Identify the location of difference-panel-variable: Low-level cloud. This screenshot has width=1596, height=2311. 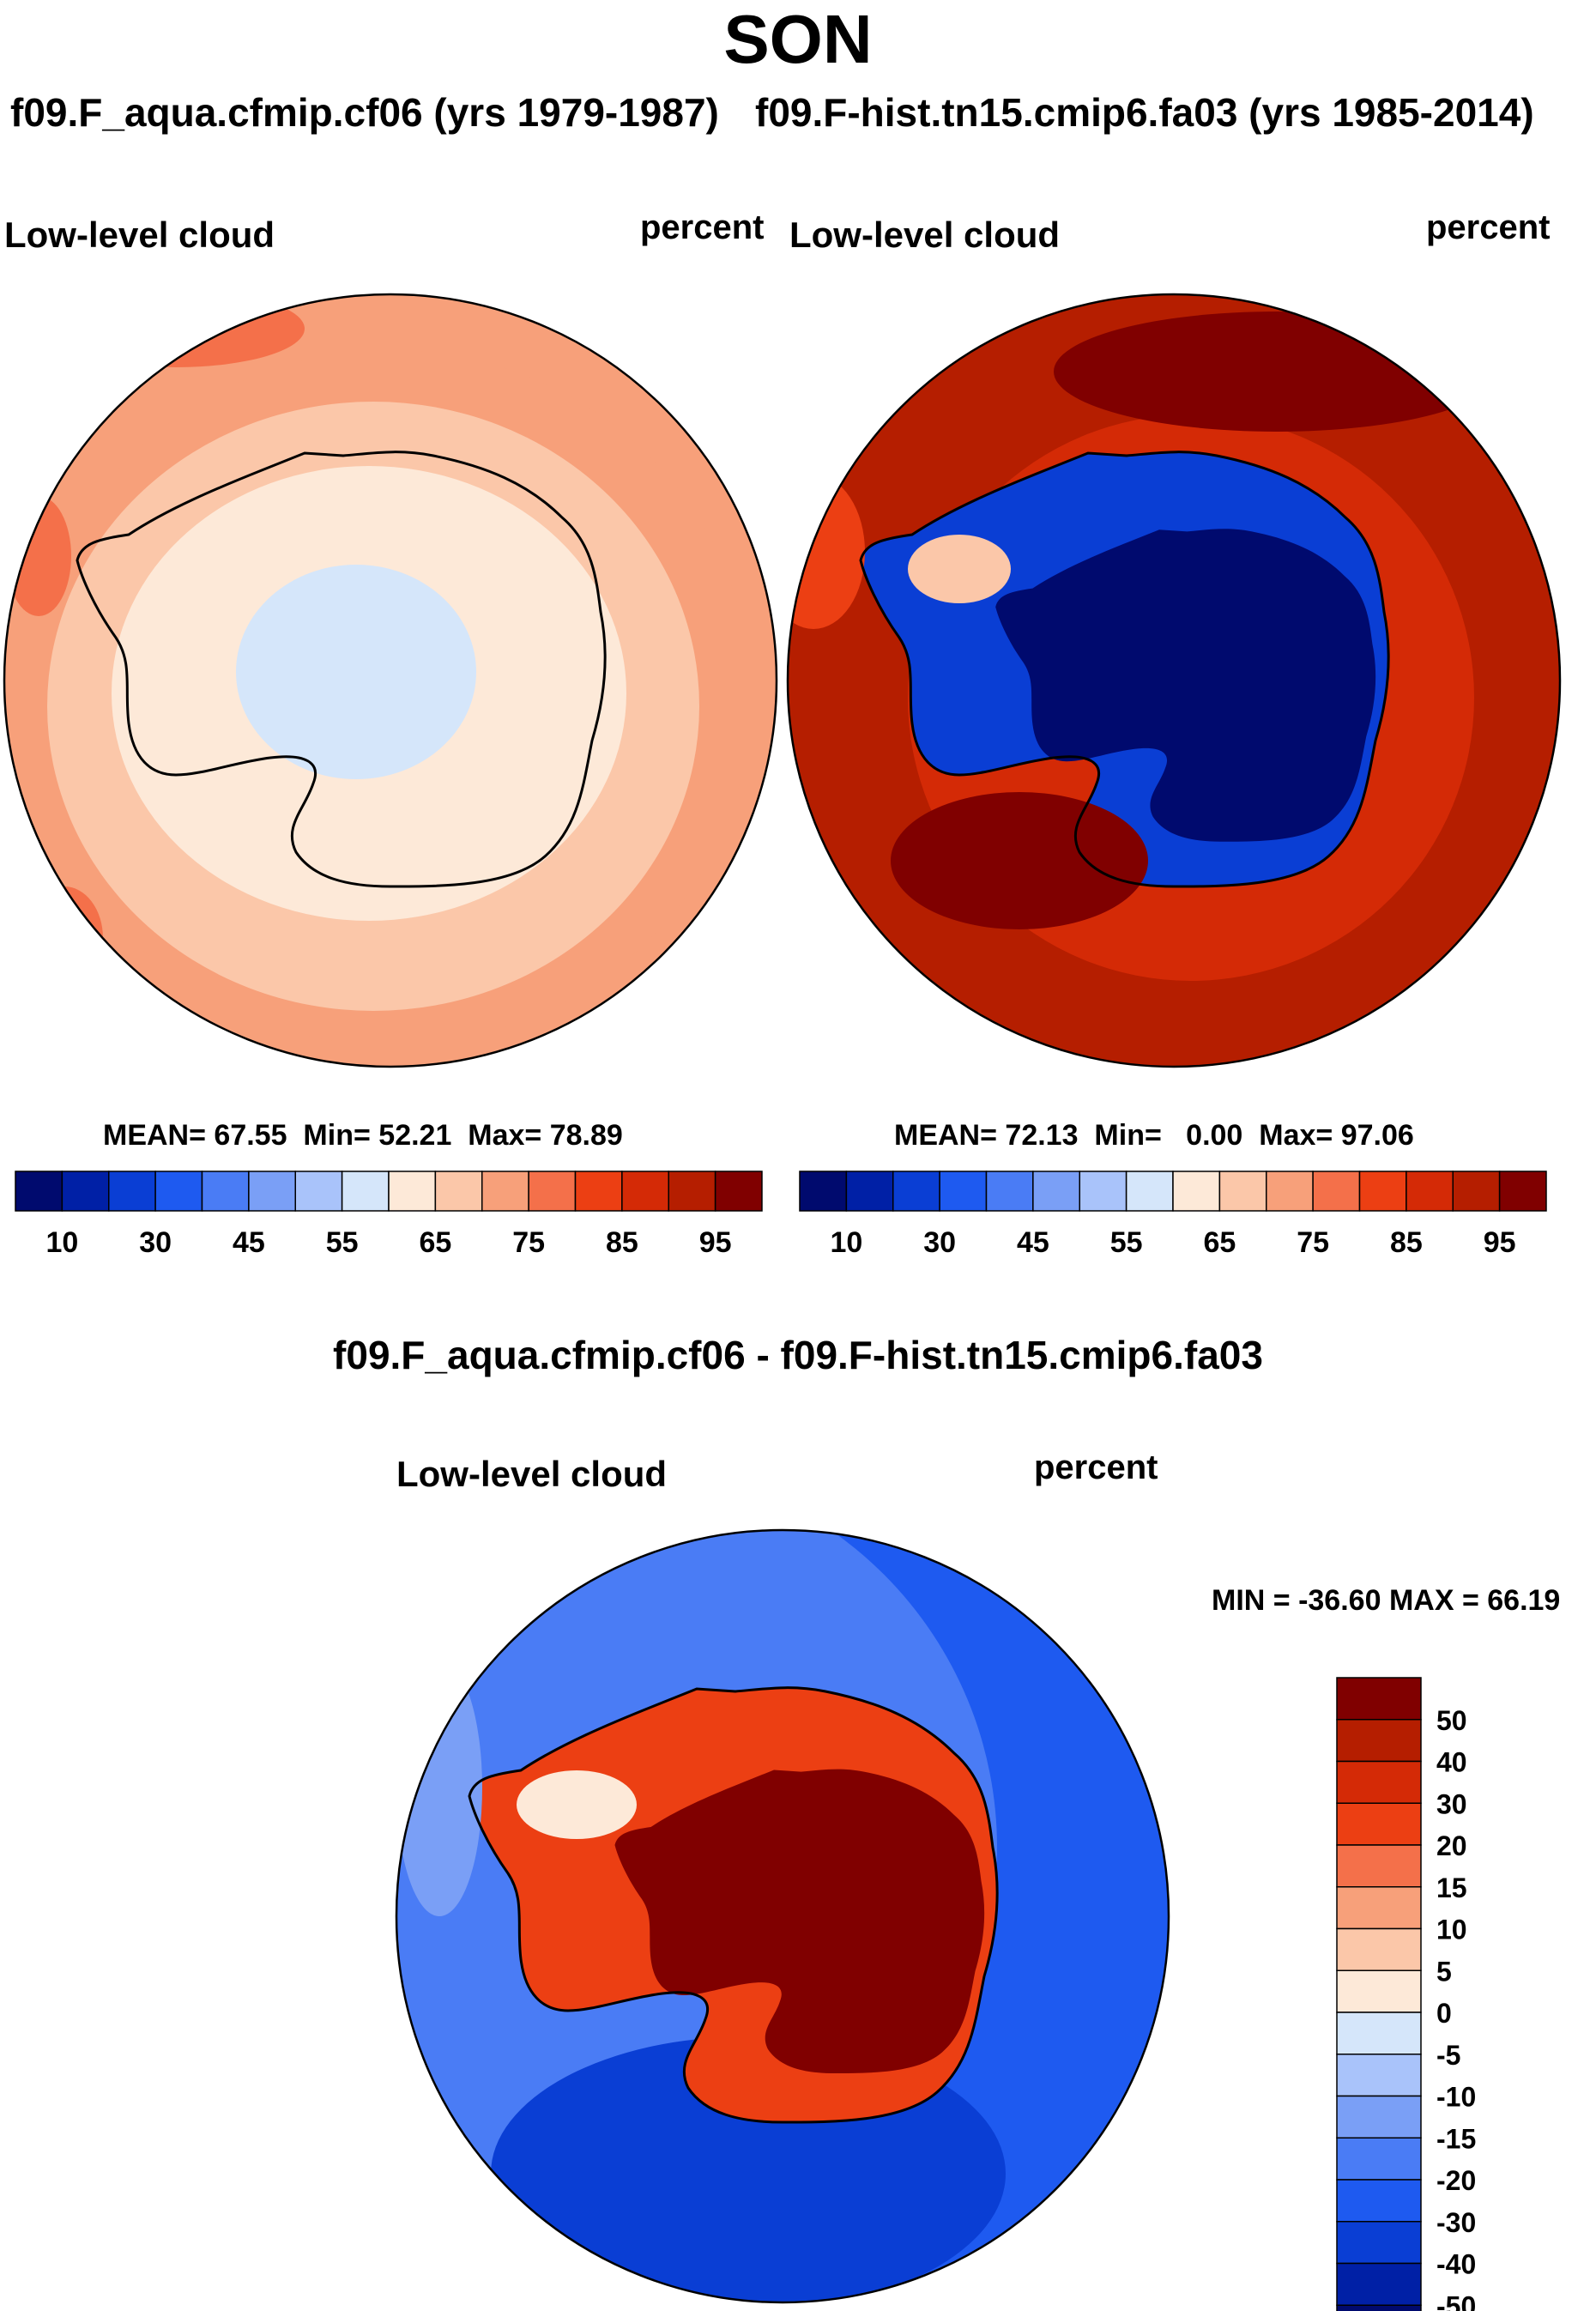
(532, 1474).